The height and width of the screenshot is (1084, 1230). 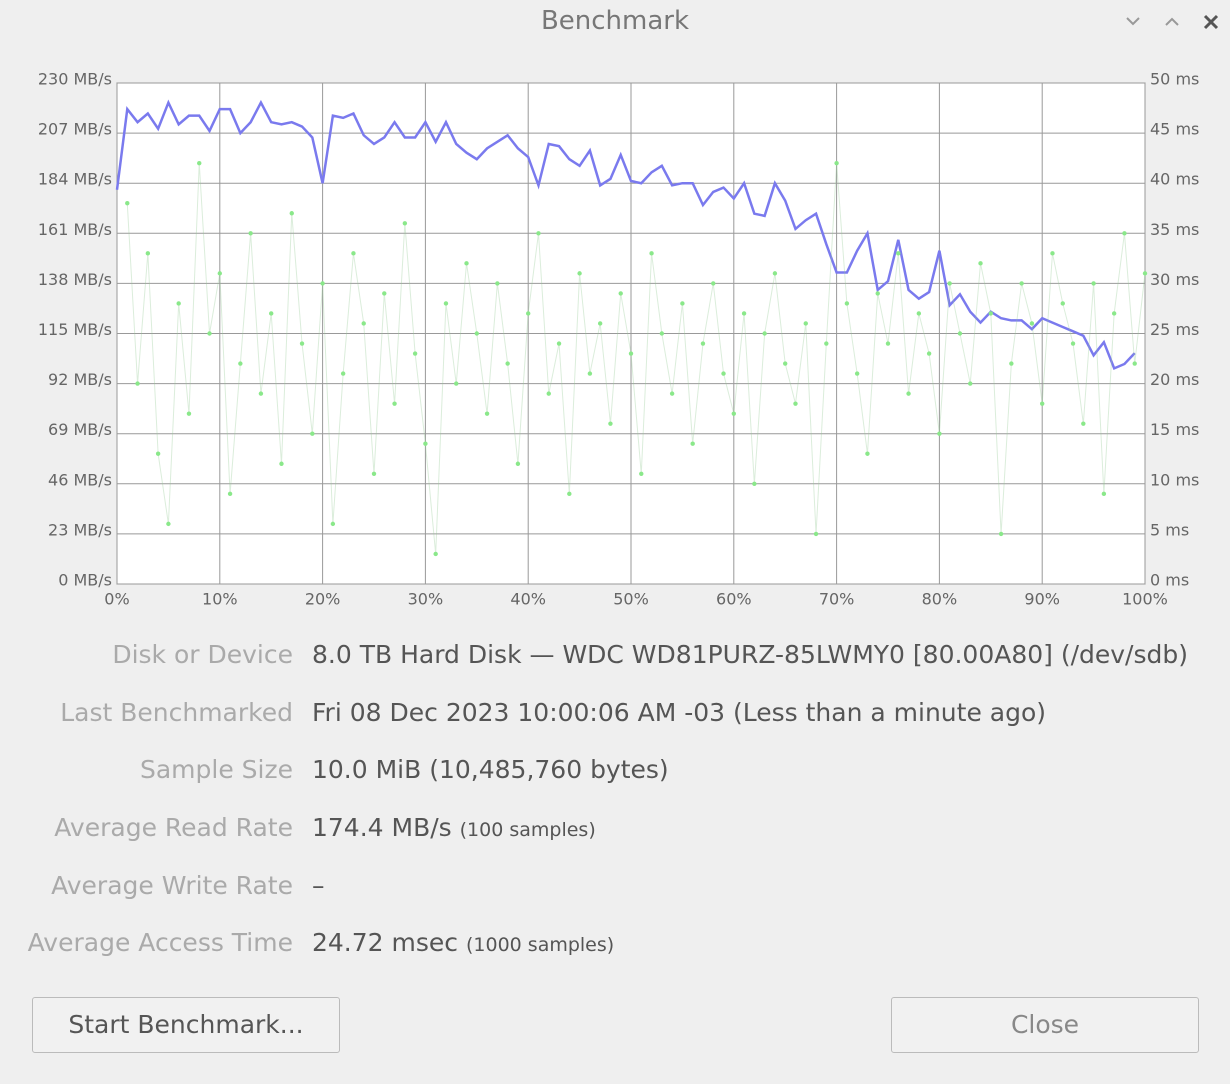 I want to click on y2-tick-label: 45 ms, so click(x=1174, y=129).